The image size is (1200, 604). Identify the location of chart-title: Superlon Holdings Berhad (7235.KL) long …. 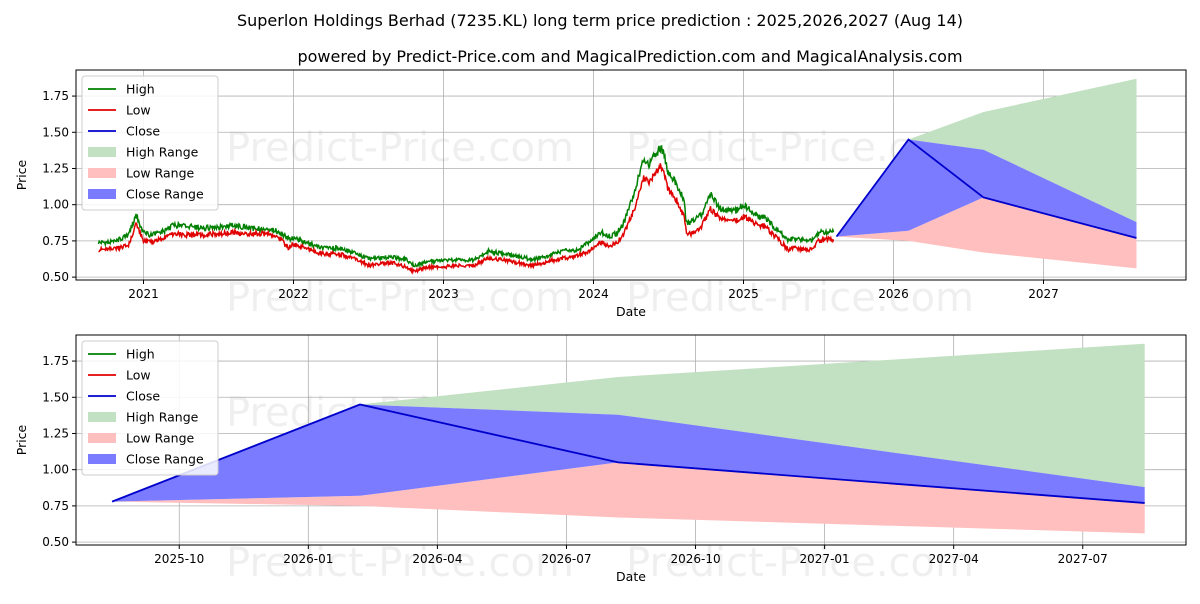
(600, 20).